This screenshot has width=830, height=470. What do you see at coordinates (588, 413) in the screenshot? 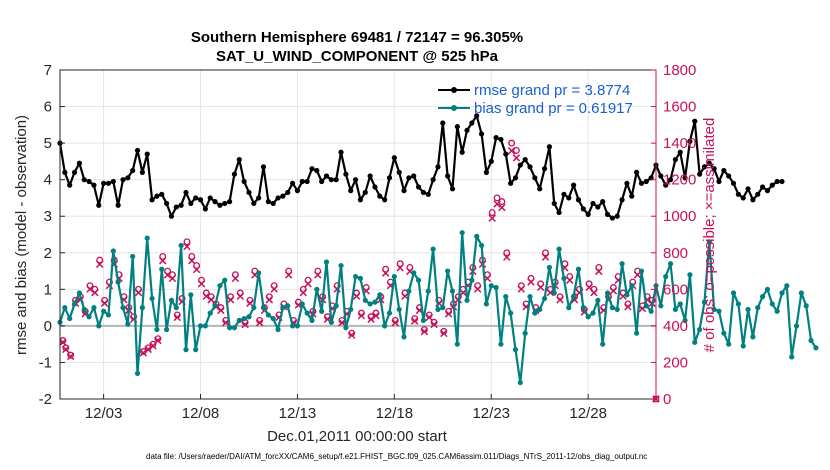
I see `x-tick-label: 12/28` at bounding box center [588, 413].